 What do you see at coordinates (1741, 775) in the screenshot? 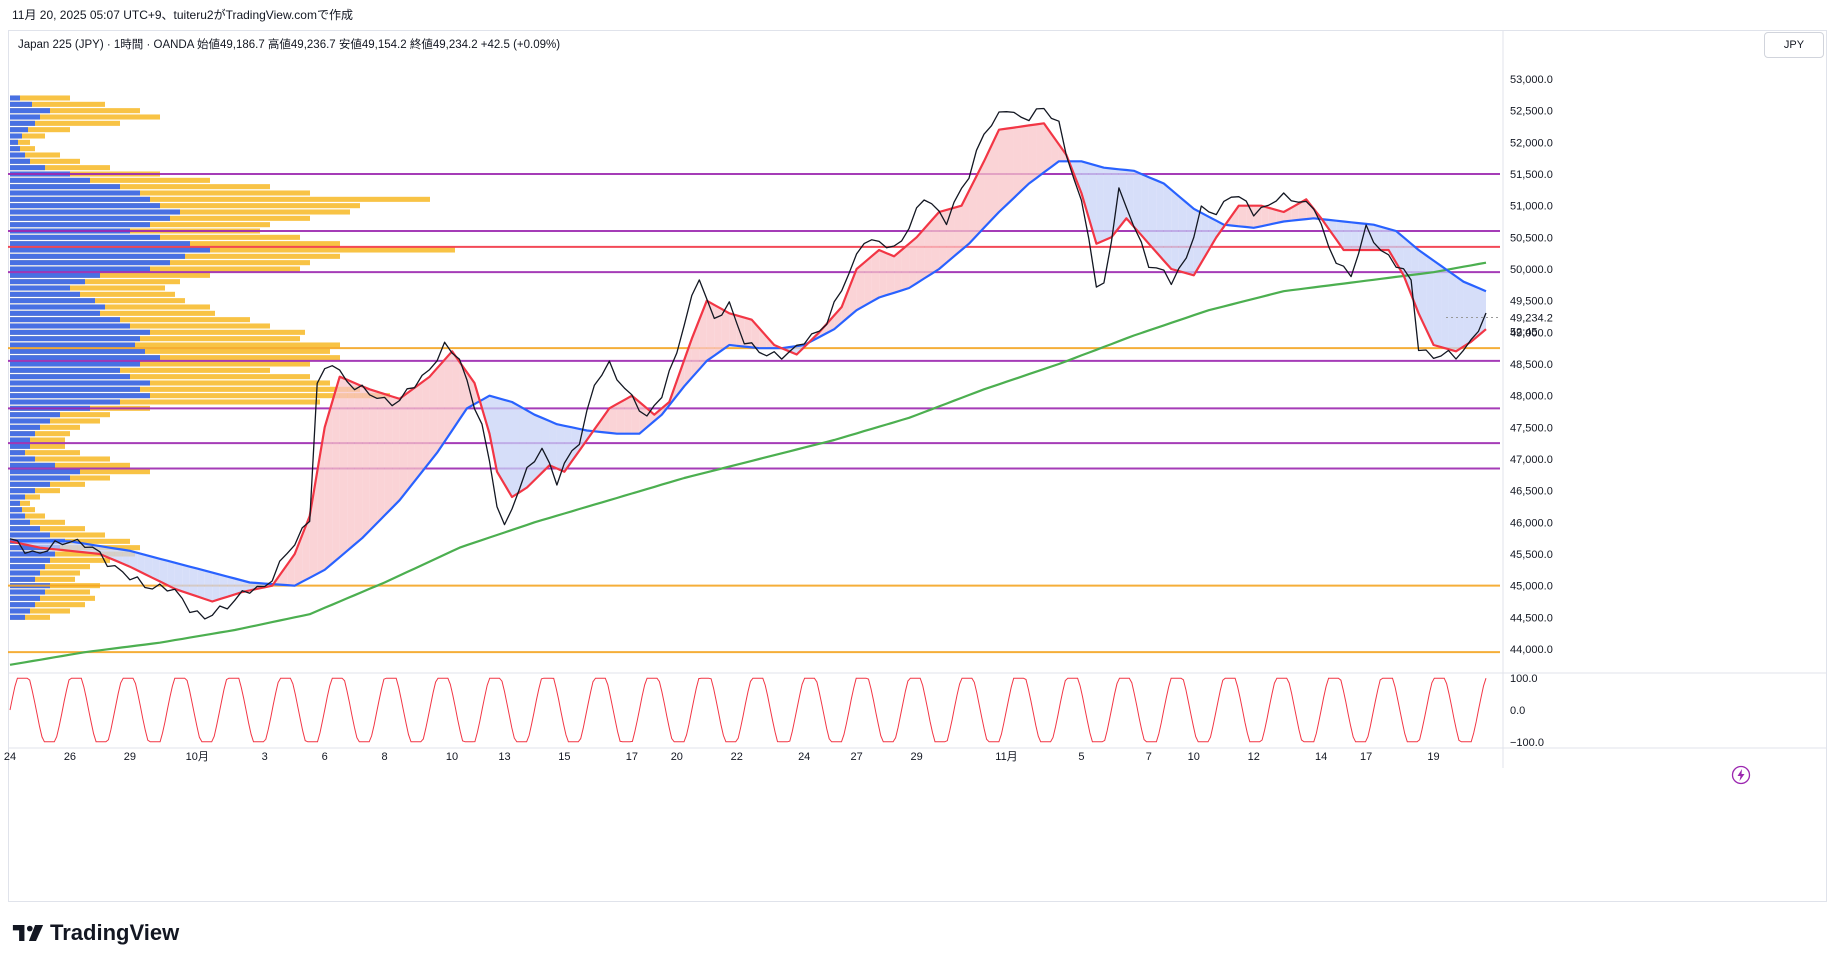
I see `lightning-icon` at bounding box center [1741, 775].